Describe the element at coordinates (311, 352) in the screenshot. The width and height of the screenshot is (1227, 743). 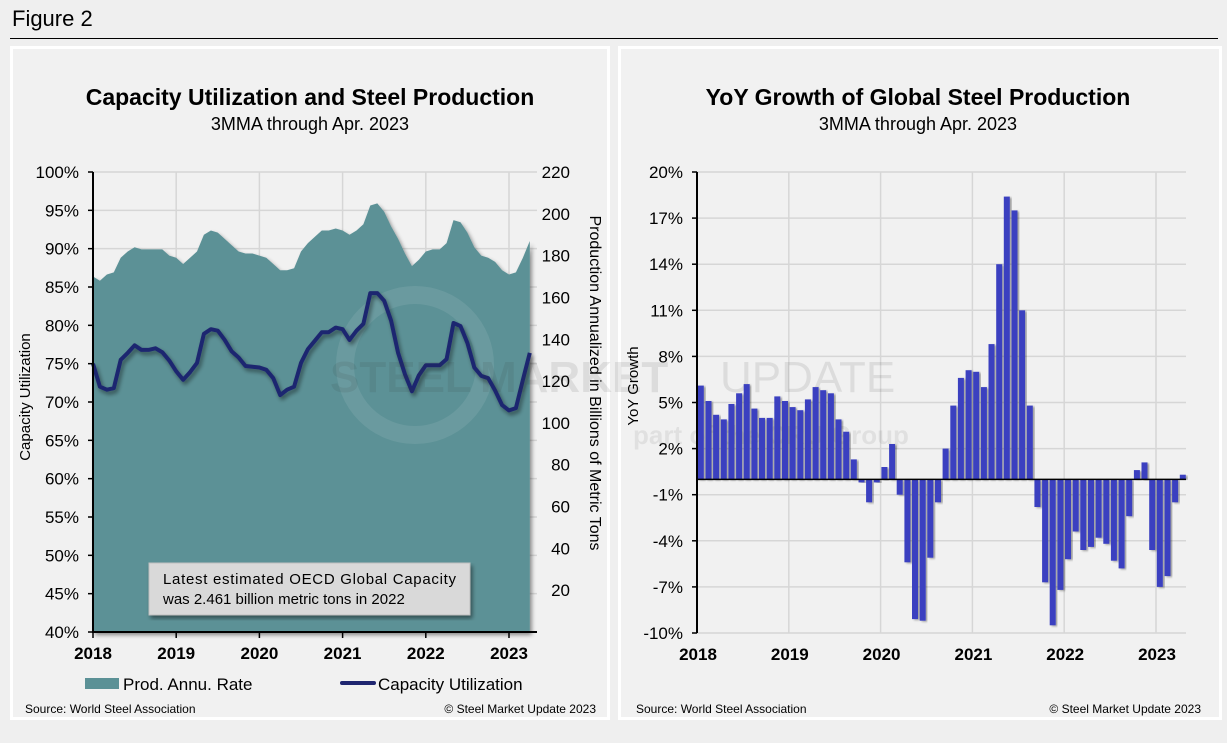
I see `utilization-line` at that location.